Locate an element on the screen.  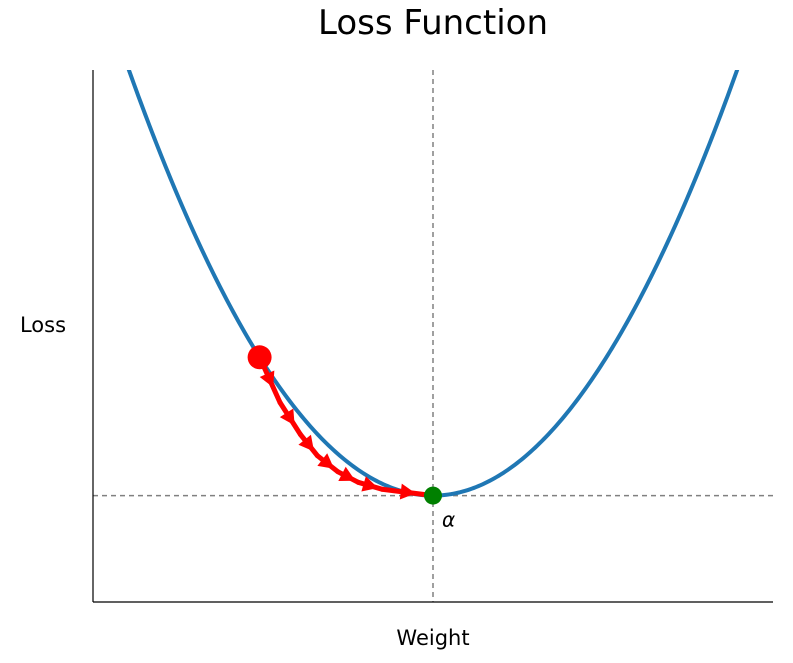
chart-title: Loss Function is located at coordinates (433, 23).